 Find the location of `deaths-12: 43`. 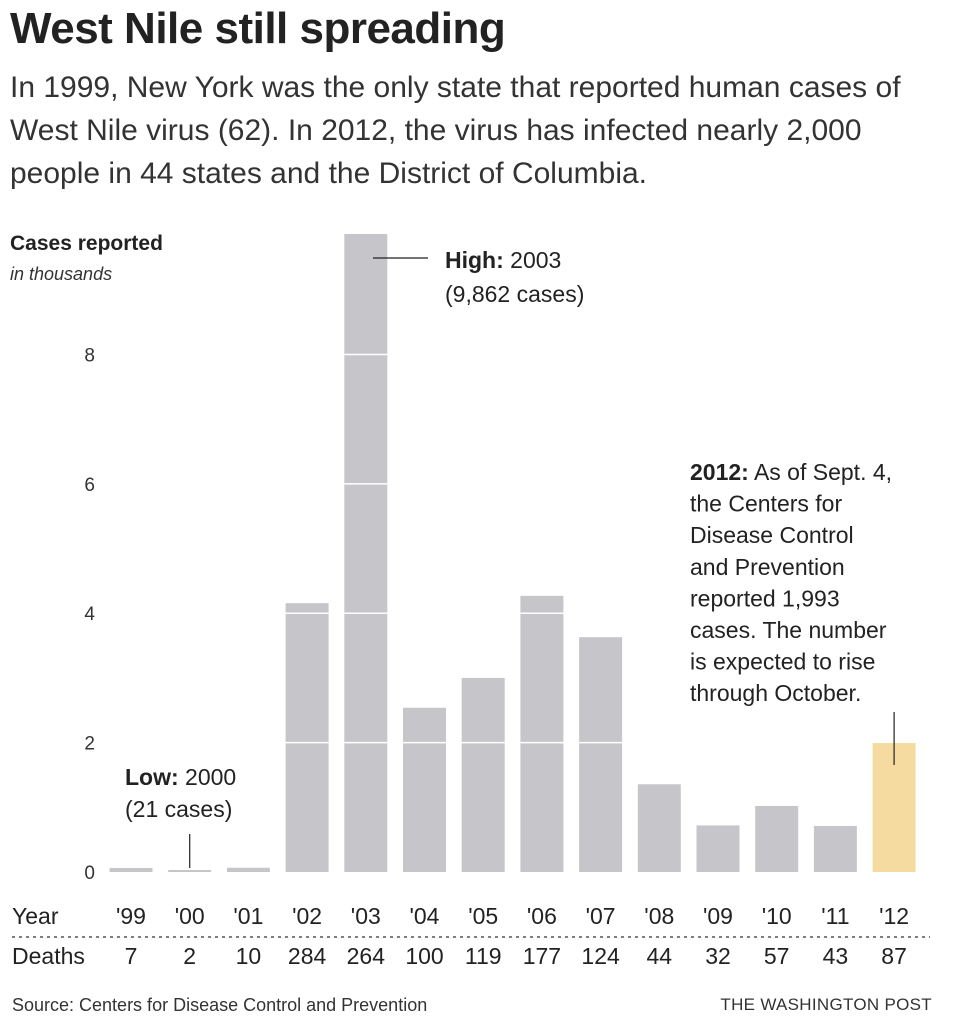

deaths-12: 43 is located at coordinates (836, 956).